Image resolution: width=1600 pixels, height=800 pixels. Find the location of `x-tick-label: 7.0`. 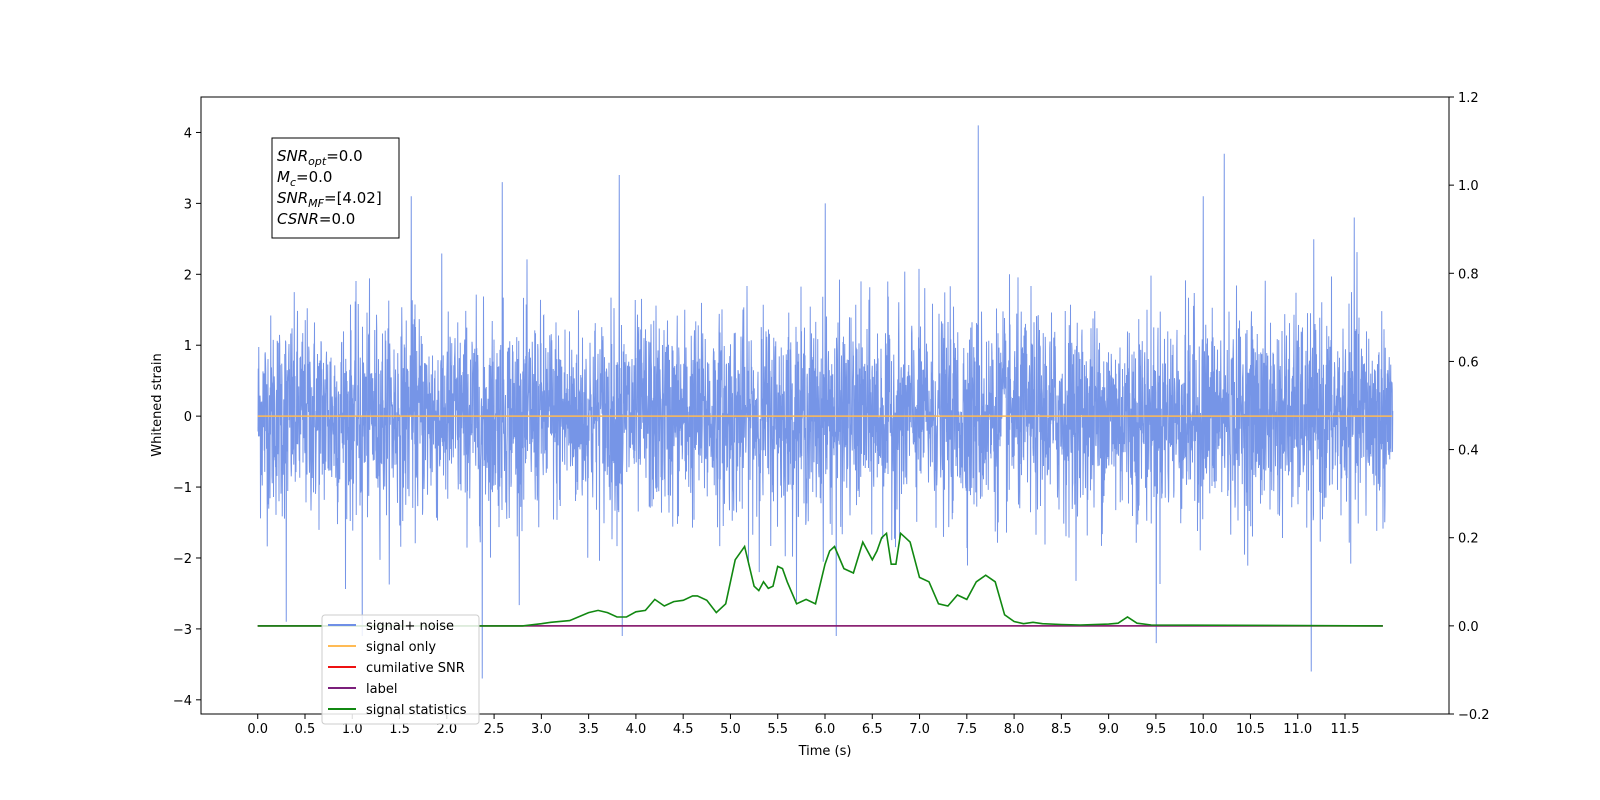

x-tick-label: 7.0 is located at coordinates (919, 729).